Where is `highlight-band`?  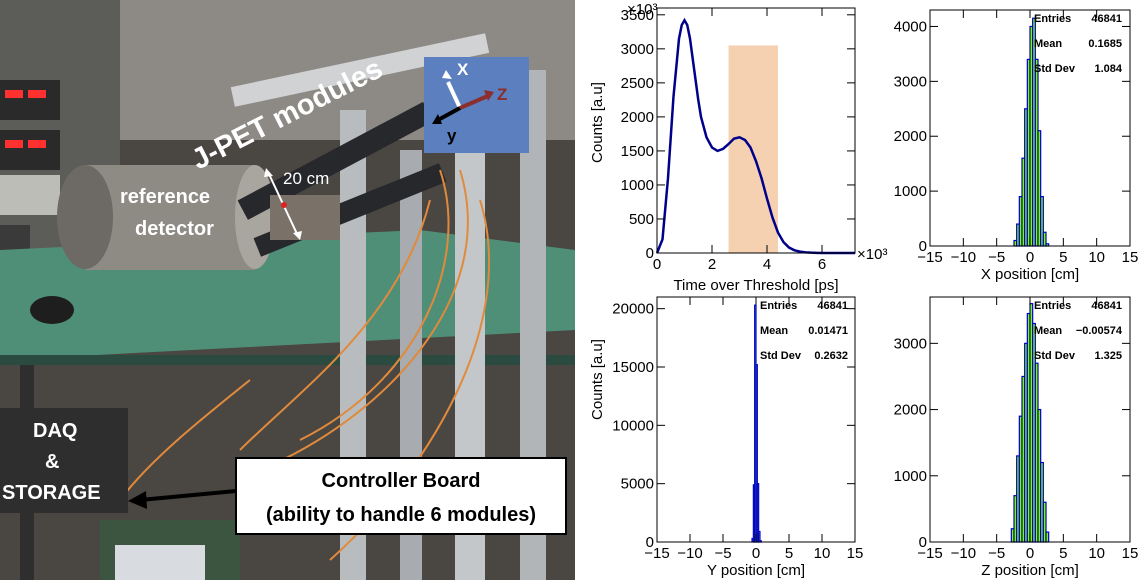
highlight-band is located at coordinates (753, 149).